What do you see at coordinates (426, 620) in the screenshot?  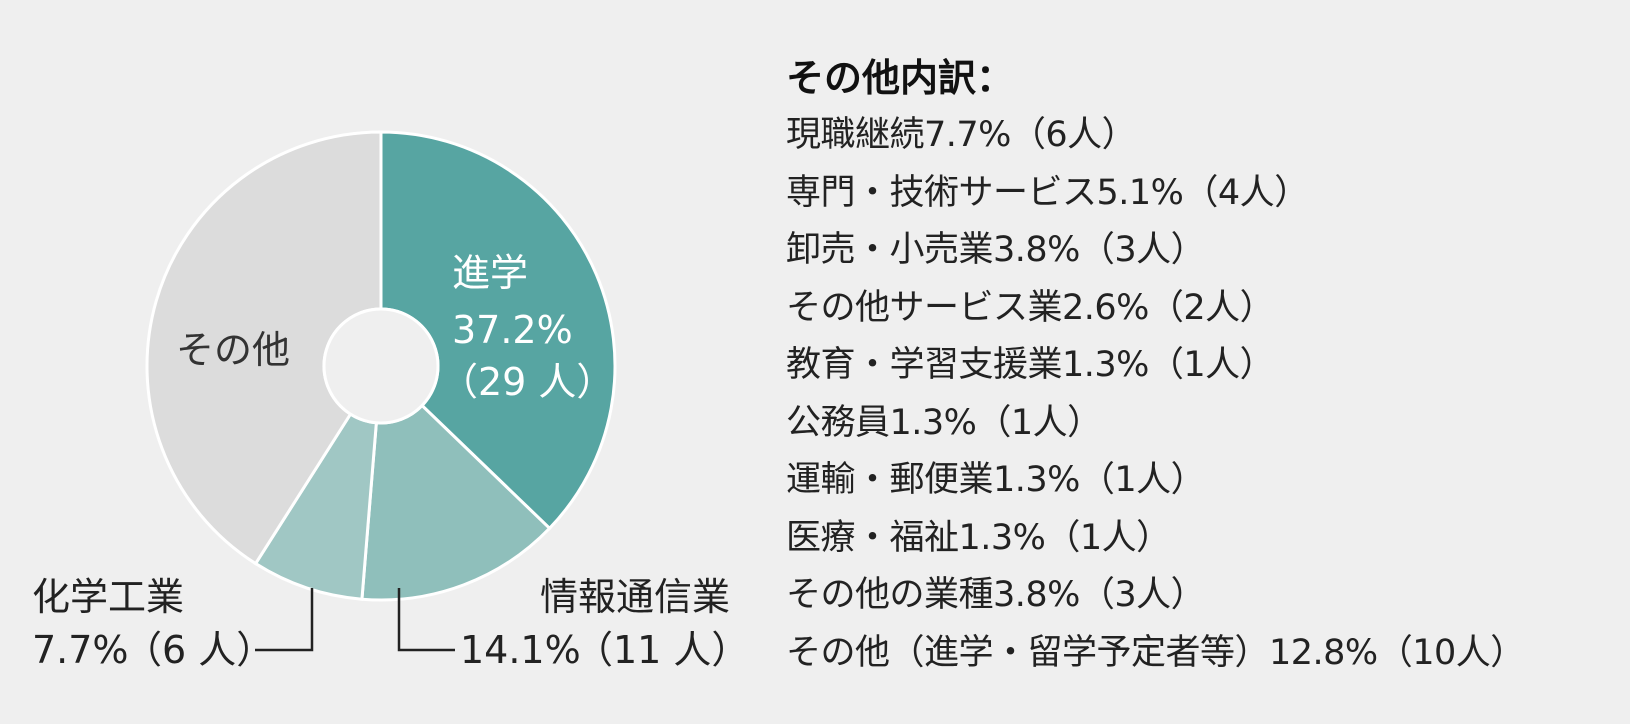 I see `leader-line-joho` at bounding box center [426, 620].